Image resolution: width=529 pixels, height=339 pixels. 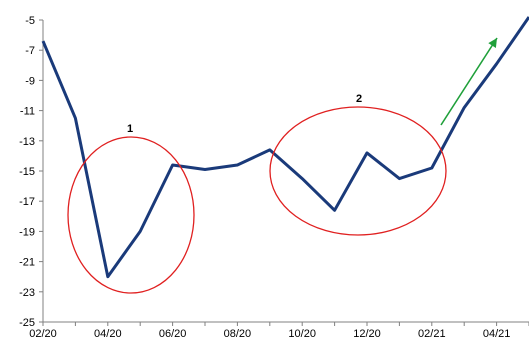 What do you see at coordinates (27, 172) in the screenshot?
I see `y-tick-label: -15` at bounding box center [27, 172].